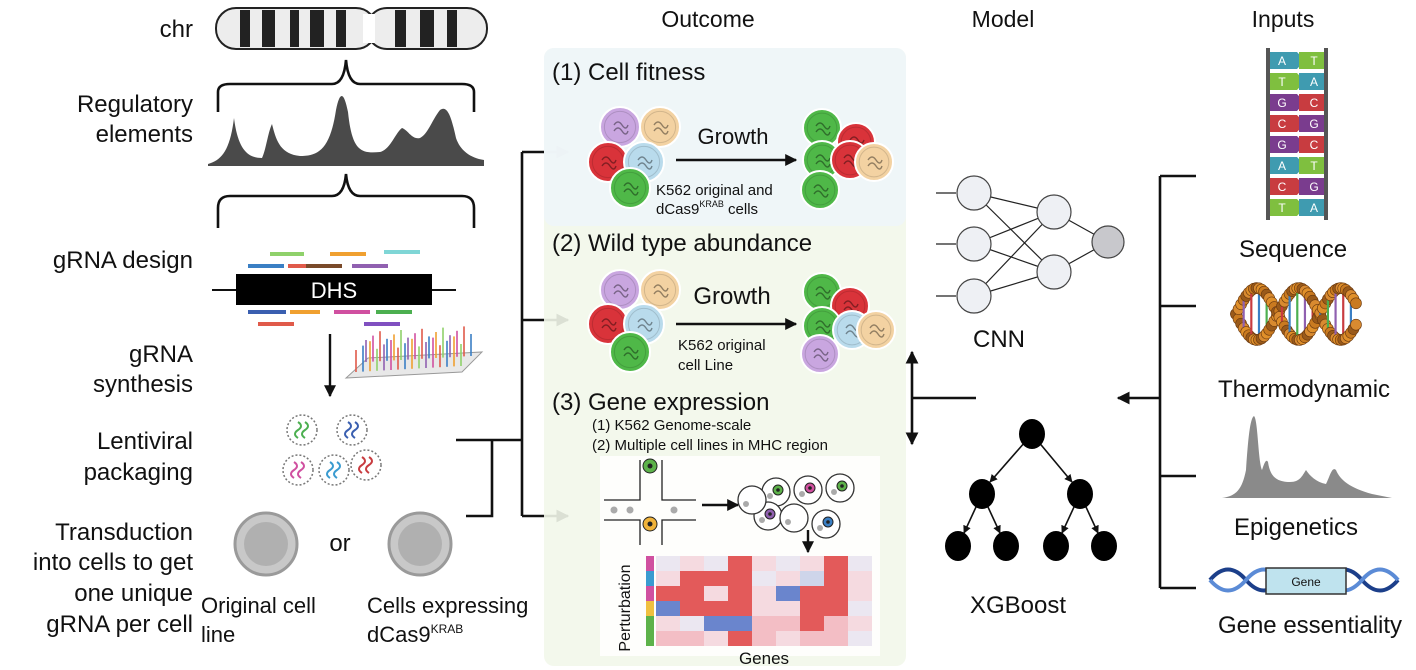 Image resolution: width=1416 pixels, height=670 pixels. Describe the element at coordinates (1283, 19) in the screenshot. I see `header-inputs: Inputs` at that location.